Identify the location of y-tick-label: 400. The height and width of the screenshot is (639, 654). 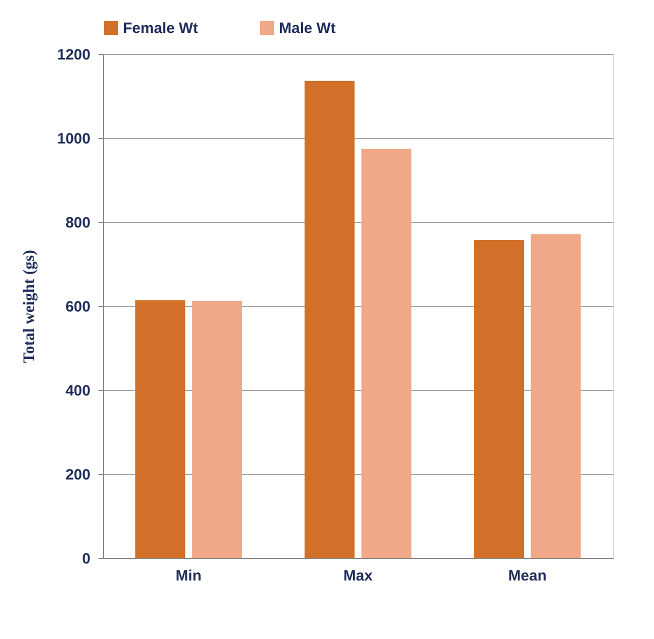
(77, 391).